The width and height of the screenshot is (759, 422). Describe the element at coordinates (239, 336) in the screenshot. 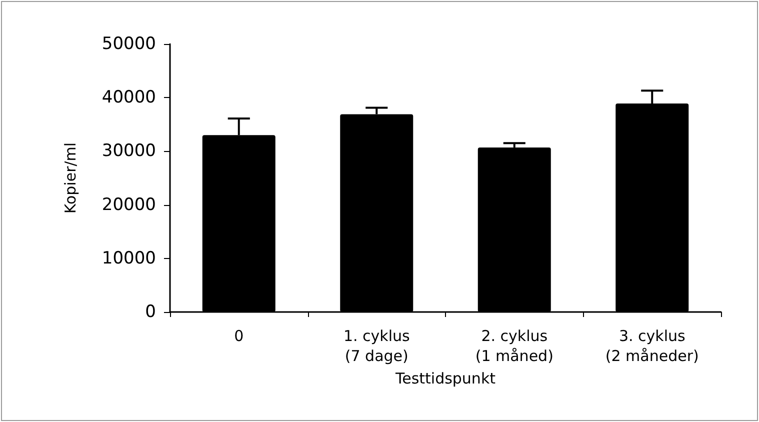

I see `x-tick-label: 0` at that location.